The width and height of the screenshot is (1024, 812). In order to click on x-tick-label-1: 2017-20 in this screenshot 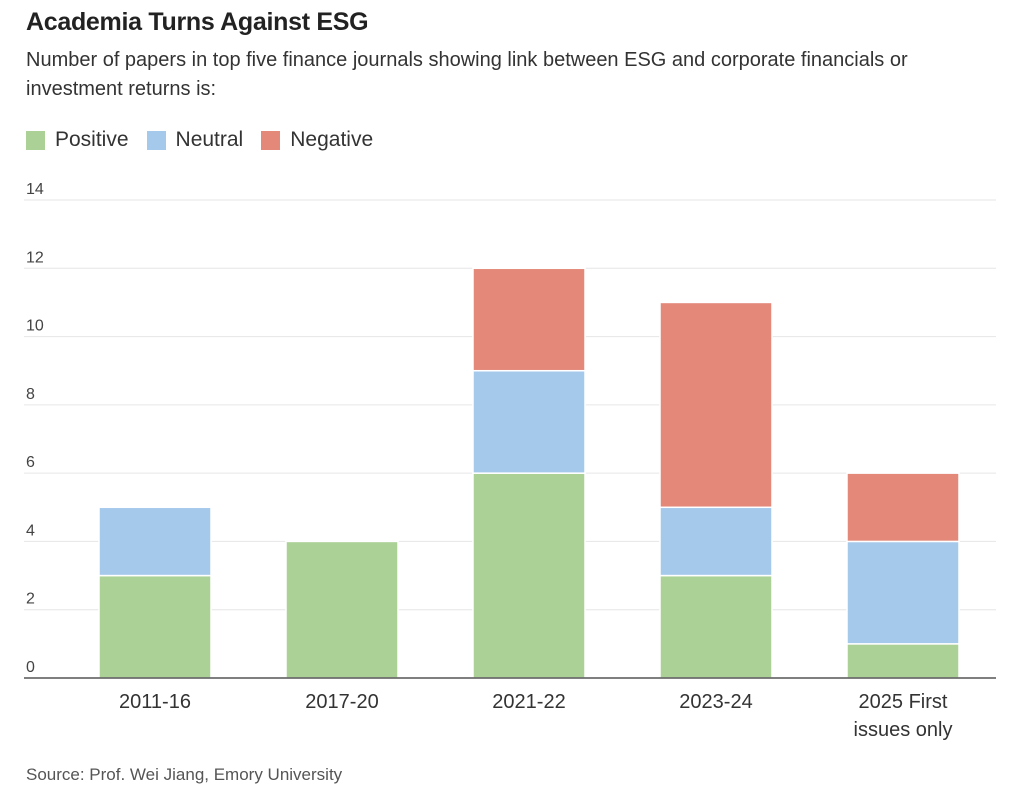, I will do `click(341, 702)`.